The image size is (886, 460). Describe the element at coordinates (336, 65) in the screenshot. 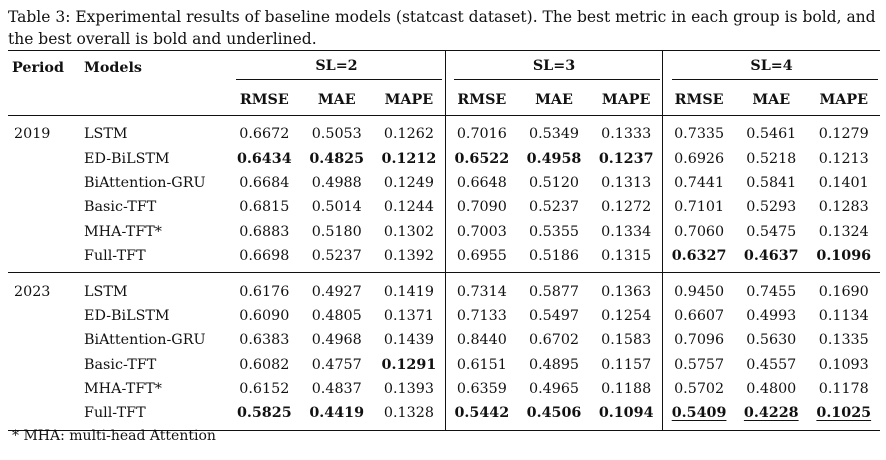

I see `group-title-sl2: SL=2` at that location.